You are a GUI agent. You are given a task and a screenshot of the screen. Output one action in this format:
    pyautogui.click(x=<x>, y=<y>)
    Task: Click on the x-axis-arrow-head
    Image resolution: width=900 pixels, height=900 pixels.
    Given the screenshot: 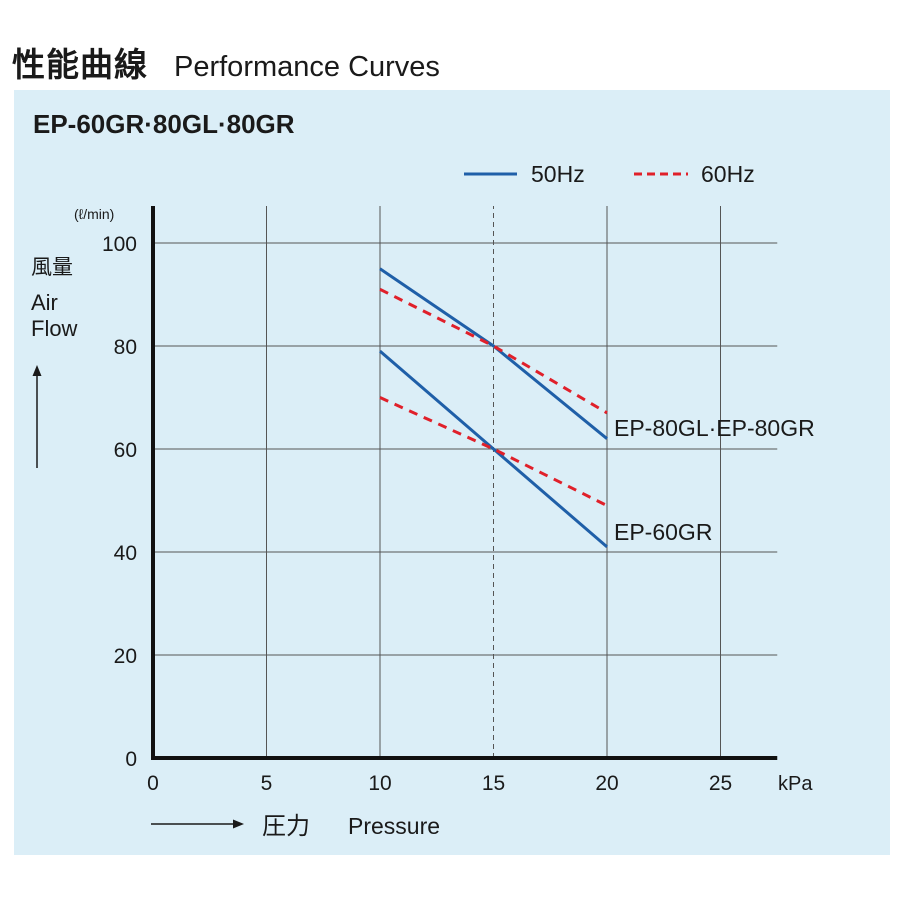 What is the action you would take?
    pyautogui.click(x=238, y=824)
    